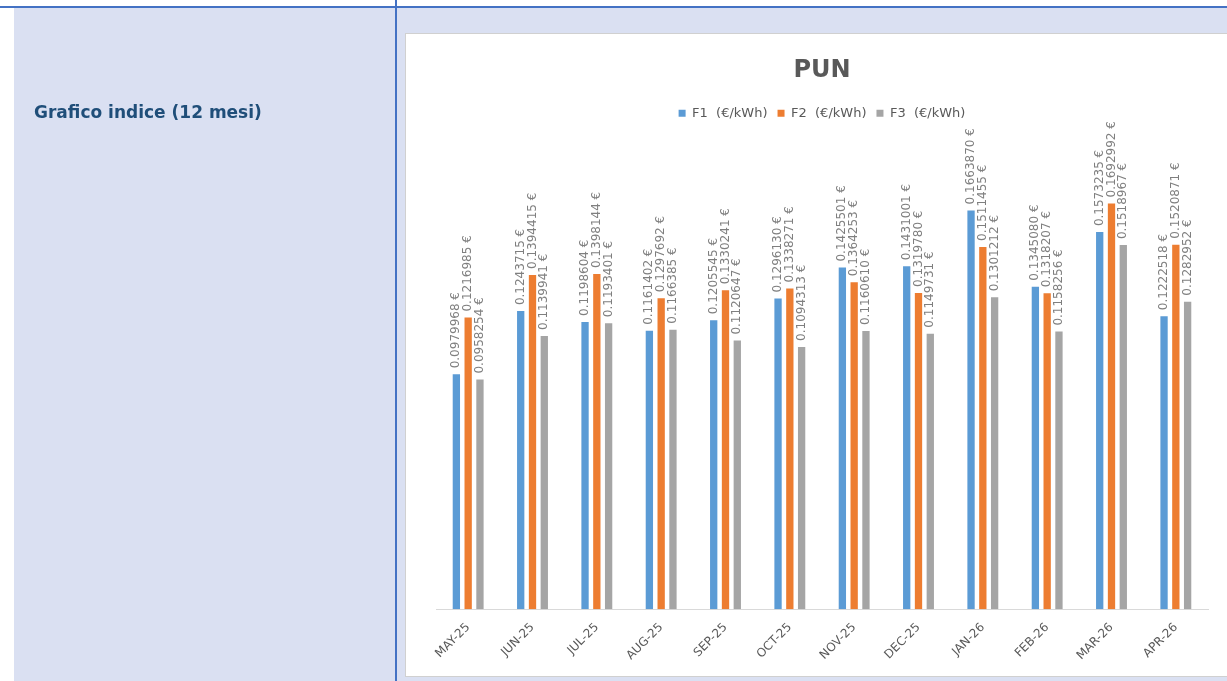 The image size is (1227, 681). I want to click on legend-label: F3 (€/kWh), so click(927, 112).